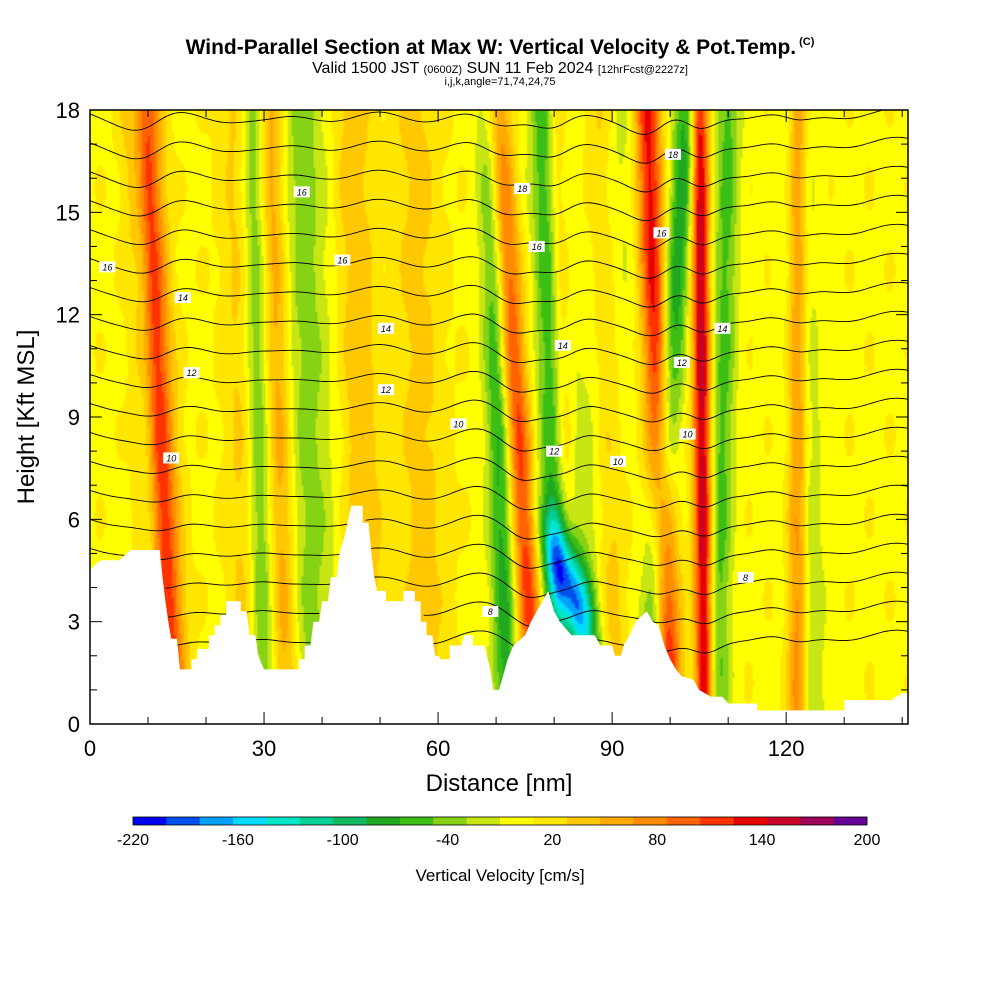  Describe the element at coordinates (438, 748) in the screenshot. I see `x-tick-label: 60` at that location.